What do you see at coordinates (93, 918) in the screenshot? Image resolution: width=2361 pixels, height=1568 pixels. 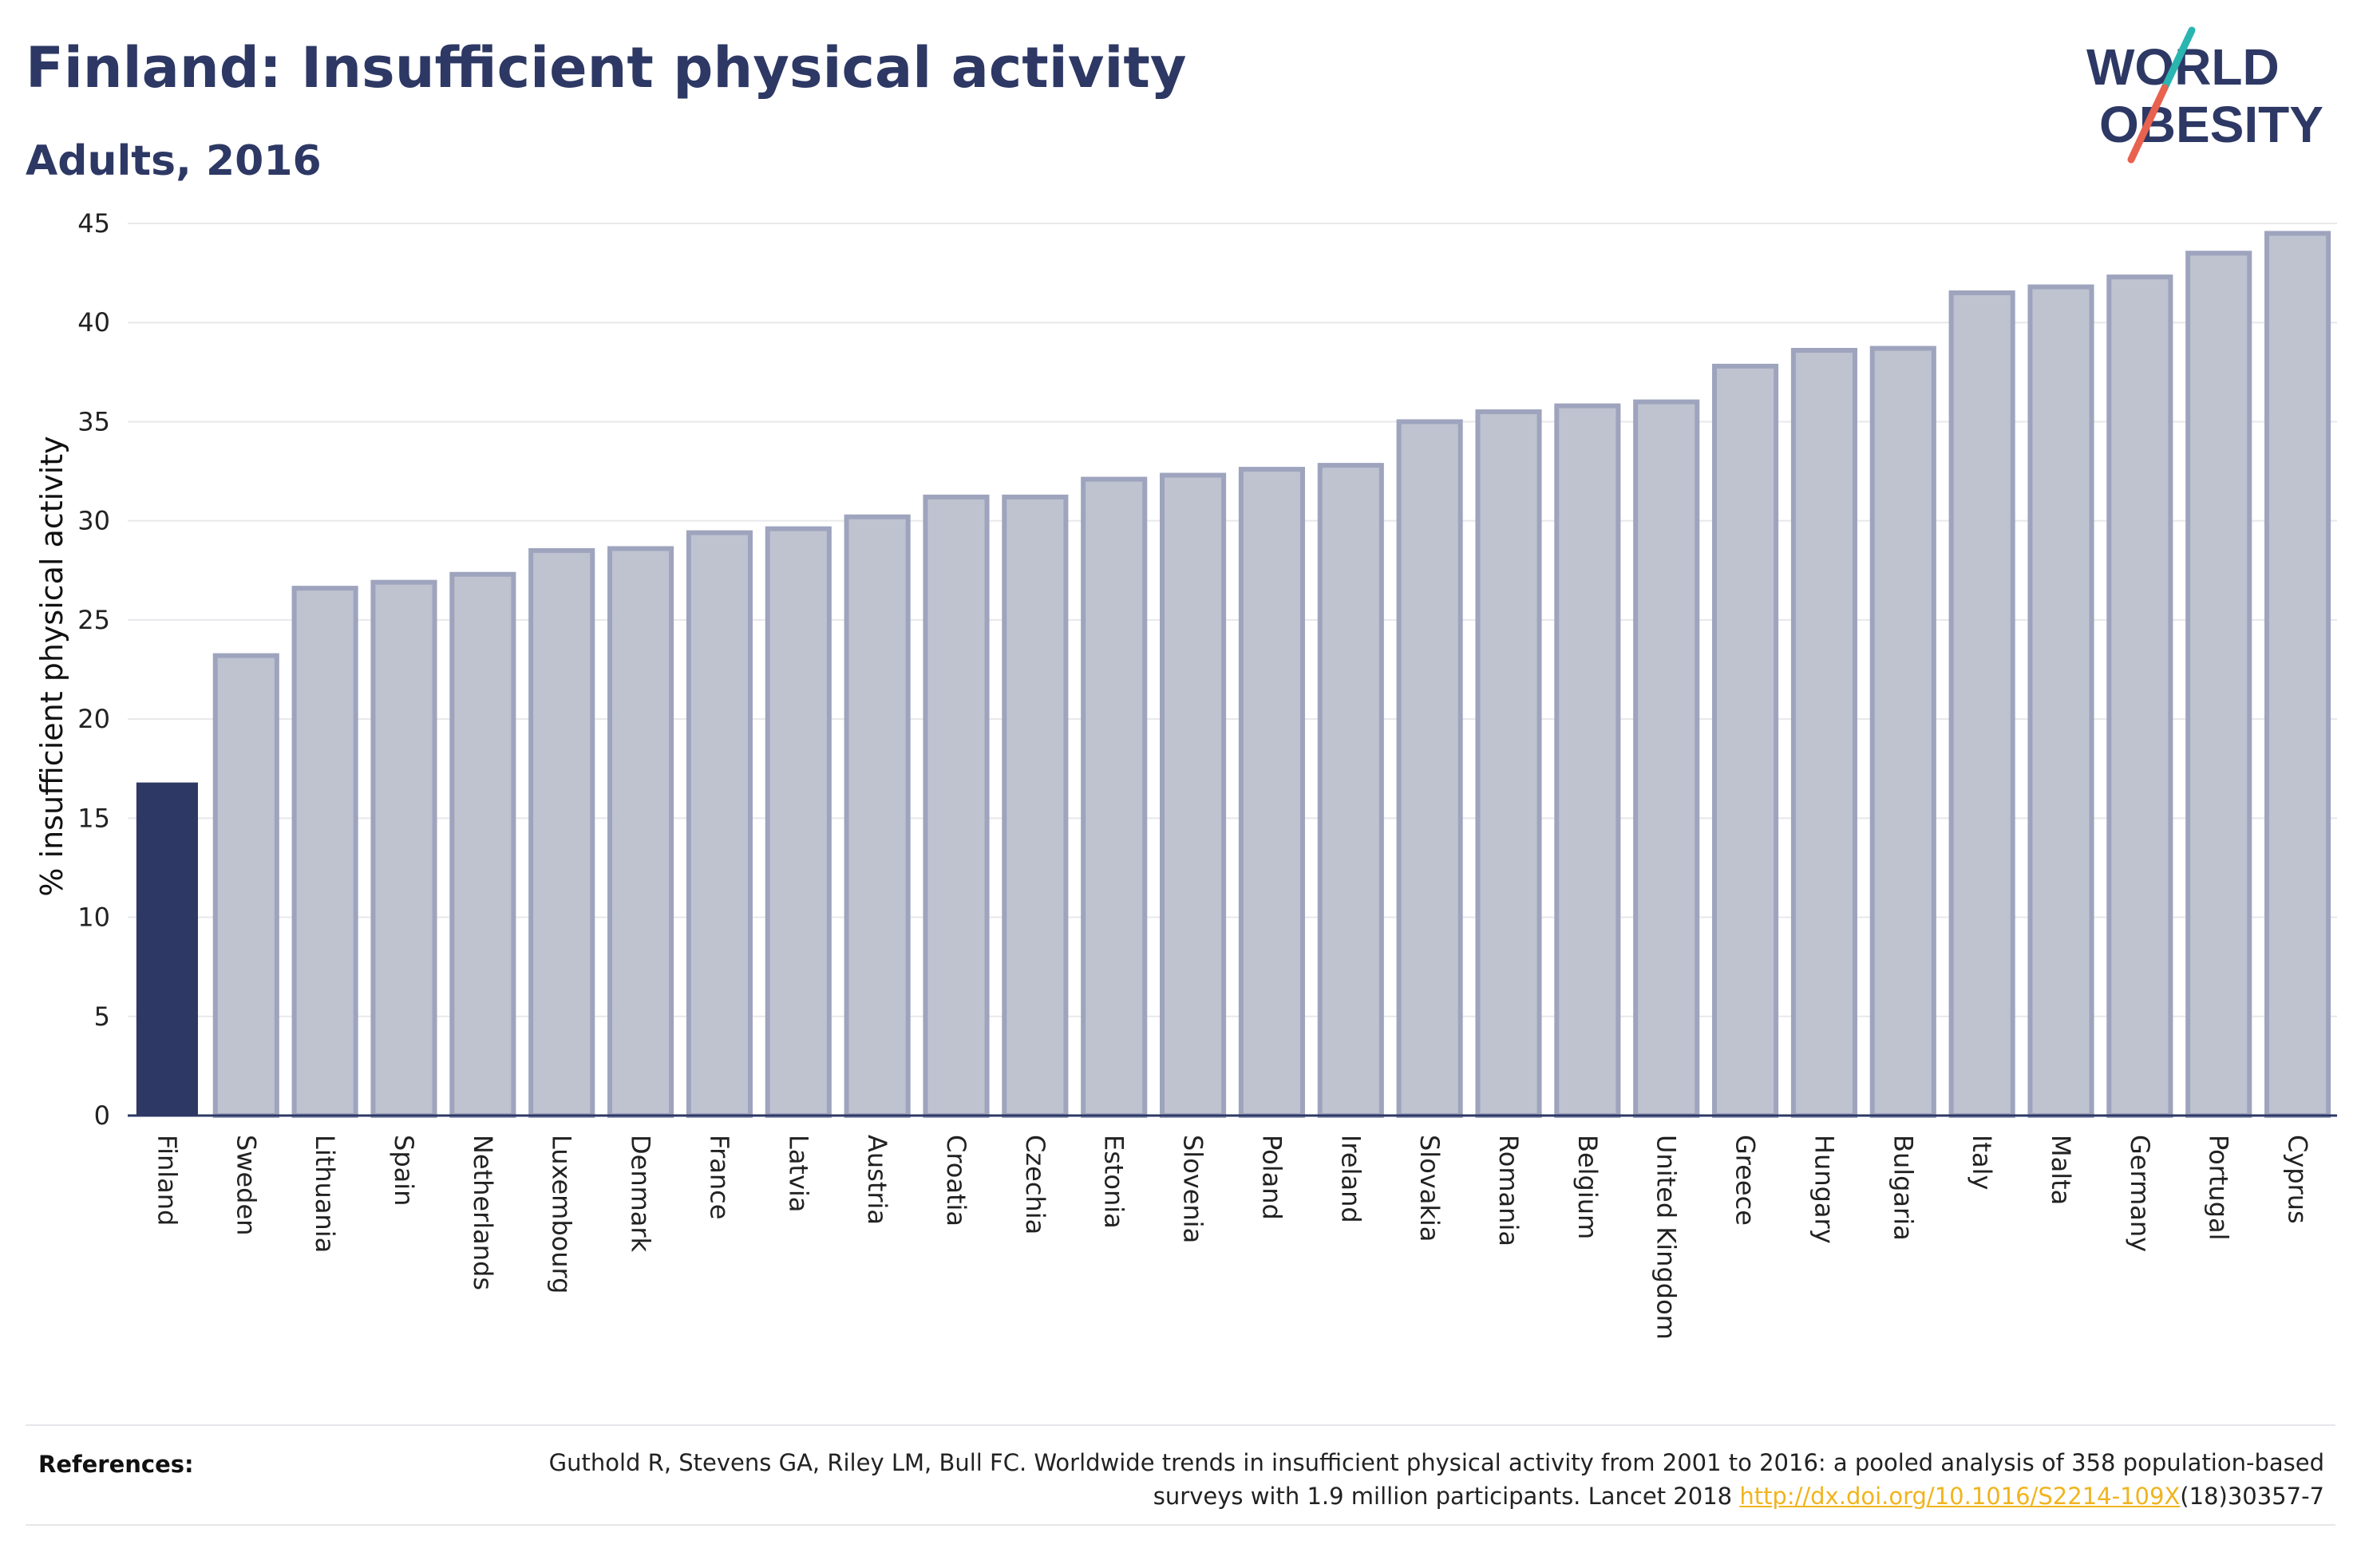 I see `y-tick-label: 10` at bounding box center [93, 918].